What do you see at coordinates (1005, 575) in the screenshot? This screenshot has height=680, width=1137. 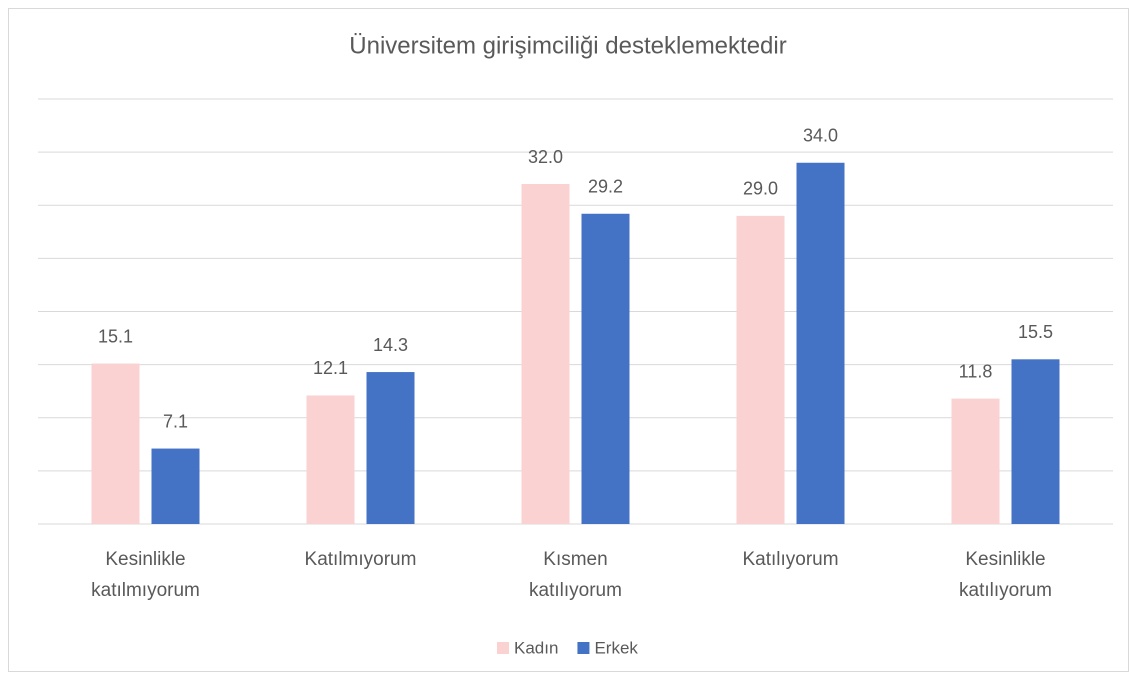 I see `x-tick-label: Kesinlikle katılıyorum` at bounding box center [1005, 575].